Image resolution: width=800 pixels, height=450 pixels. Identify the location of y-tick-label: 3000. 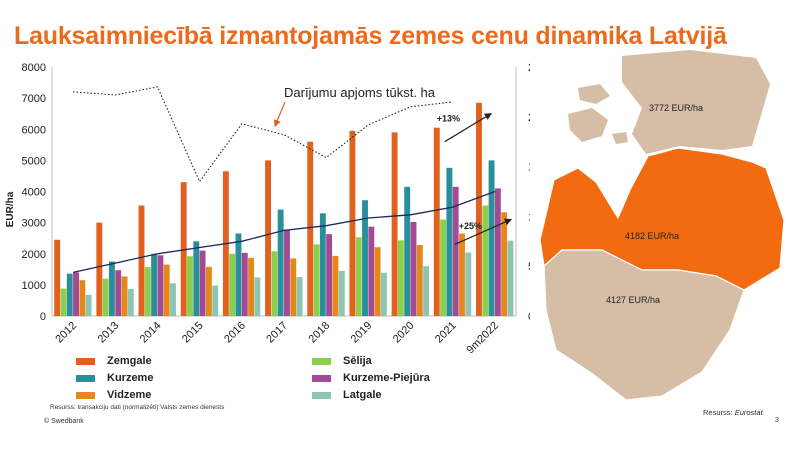
(34, 224).